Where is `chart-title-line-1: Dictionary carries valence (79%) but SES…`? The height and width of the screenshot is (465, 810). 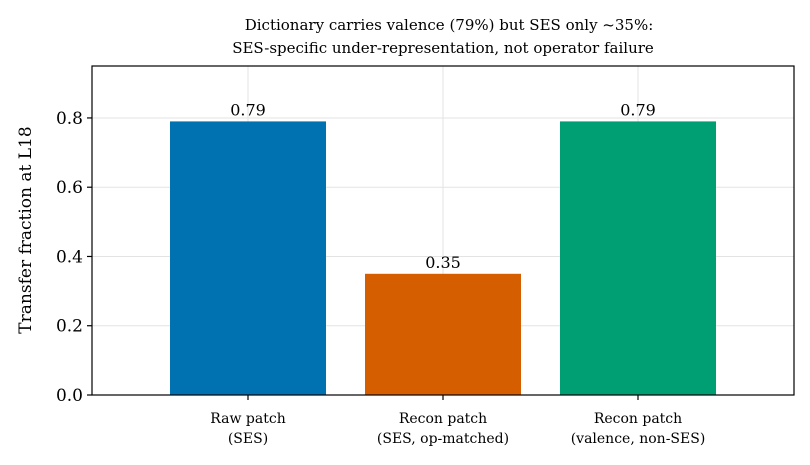 chart-title-line-1: Dictionary carries valence (79%) but SES… is located at coordinates (449, 25).